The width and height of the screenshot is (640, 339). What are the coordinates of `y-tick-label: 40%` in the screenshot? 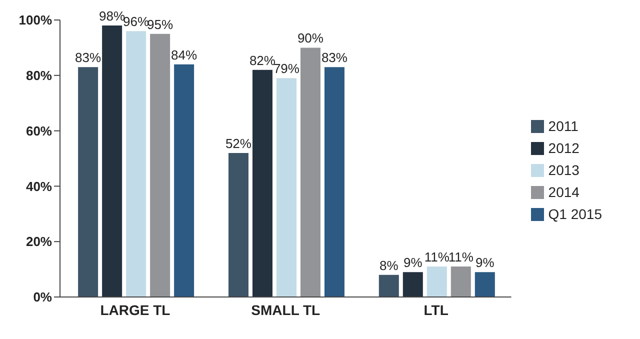 It's located at (39, 186).